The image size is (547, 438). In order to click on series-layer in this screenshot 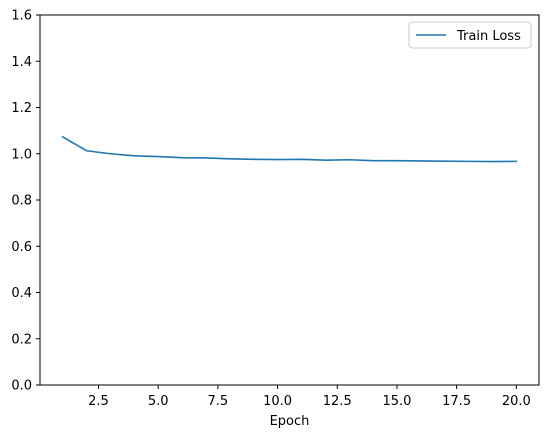, I will do `click(289, 149)`.